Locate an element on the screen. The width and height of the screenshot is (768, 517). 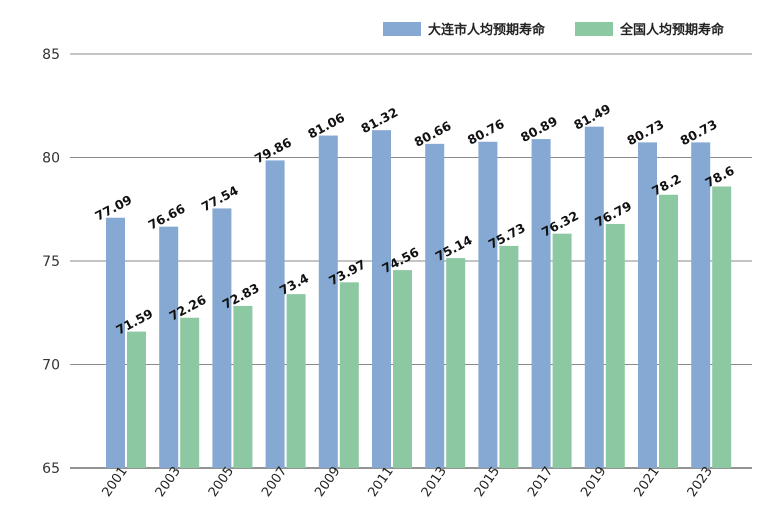
x-tick-label: 2009 is located at coordinates (327, 482).